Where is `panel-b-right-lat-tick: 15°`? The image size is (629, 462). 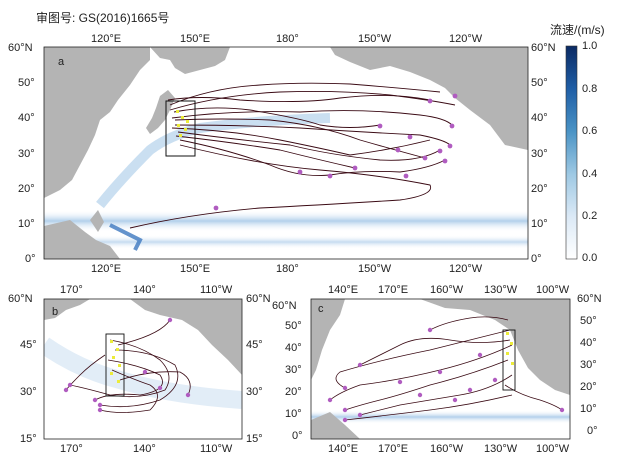 panel-b-right-lat-tick: 15° is located at coordinates (254, 439).